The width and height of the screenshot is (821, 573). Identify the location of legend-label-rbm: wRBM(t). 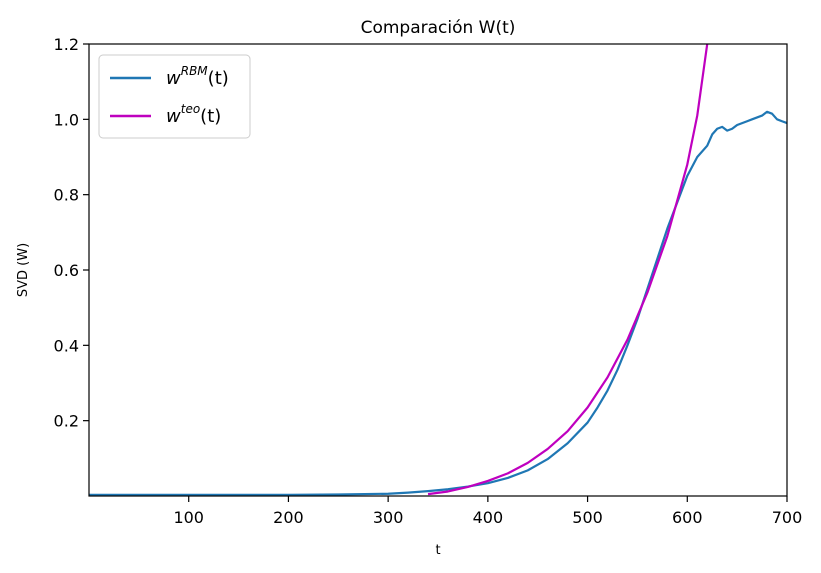
(197, 76).